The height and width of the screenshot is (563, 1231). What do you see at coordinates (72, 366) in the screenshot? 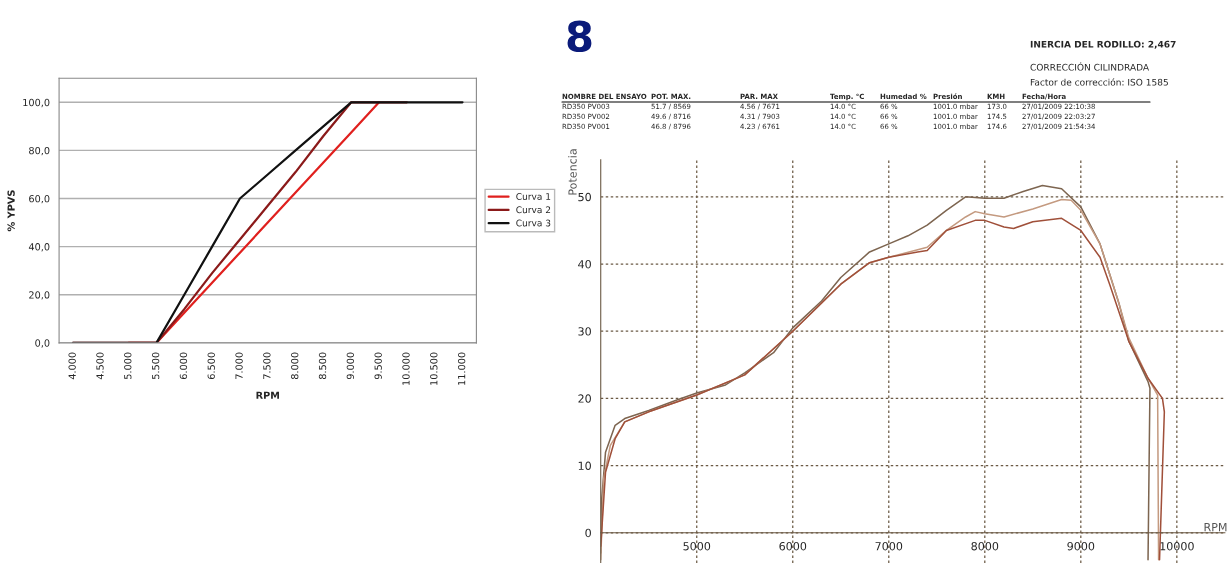
I see `x-tick-label: 4.000` at bounding box center [72, 366].